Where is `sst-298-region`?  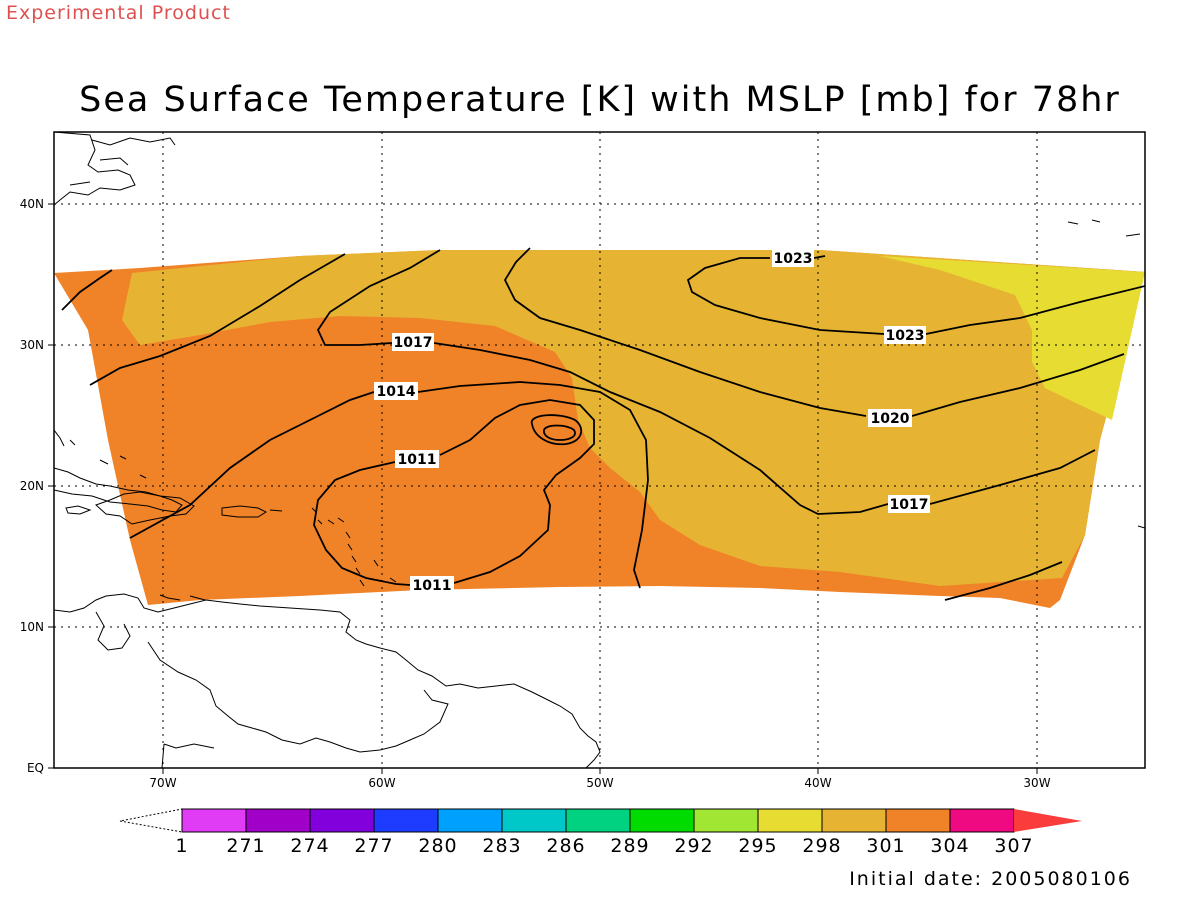 sst-298-region is located at coordinates (1012, 338).